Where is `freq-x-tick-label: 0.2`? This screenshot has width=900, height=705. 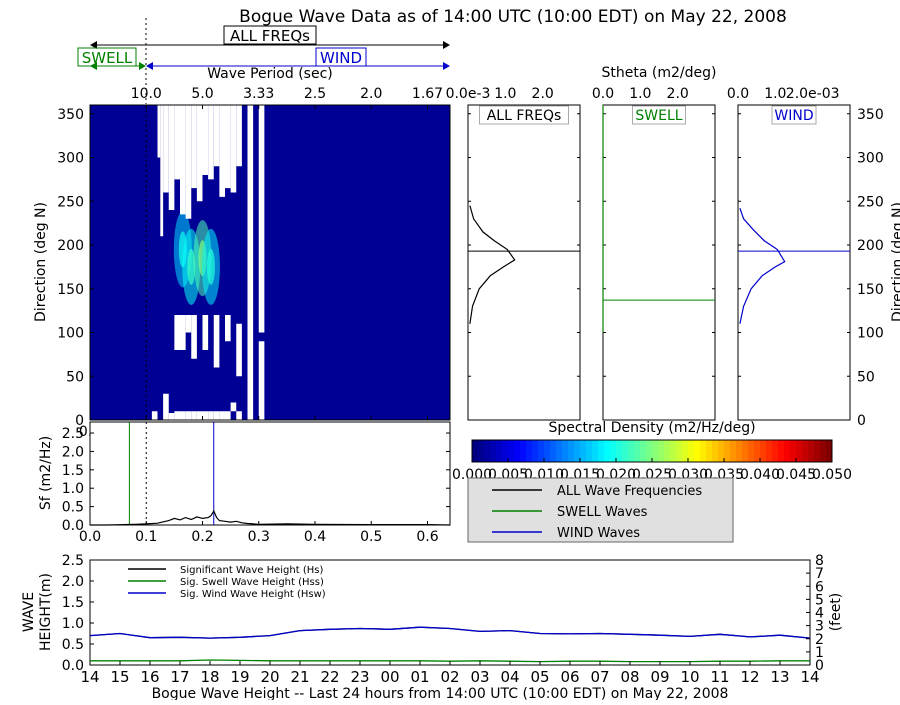
freq-x-tick-label: 0.2 is located at coordinates (202, 537).